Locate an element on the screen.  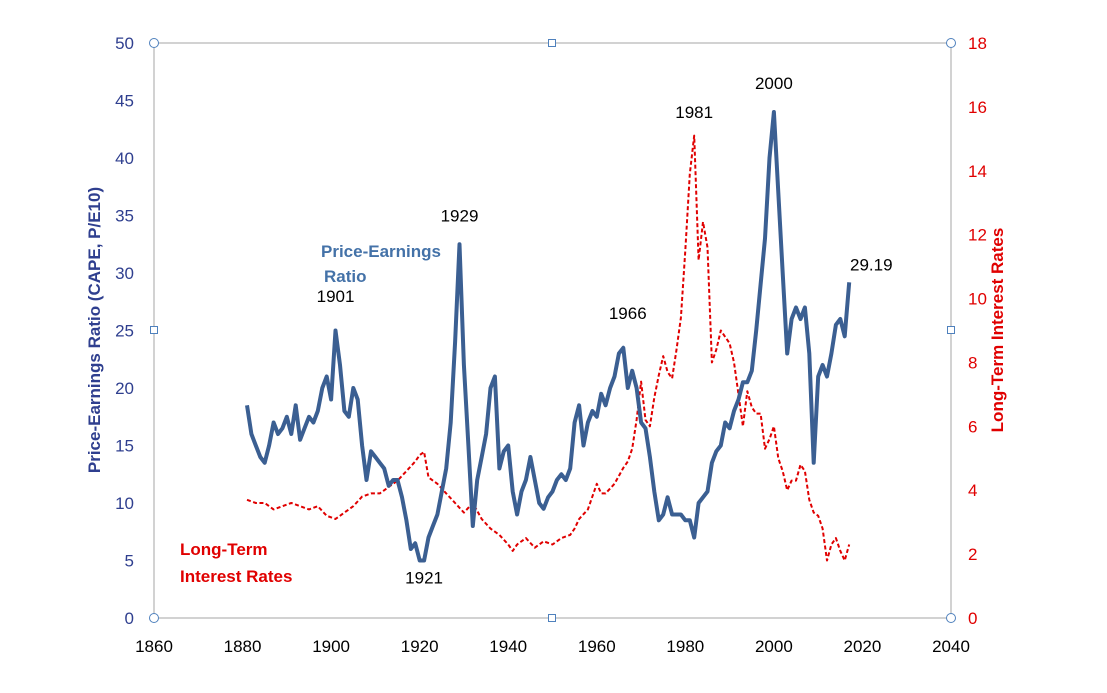
annotation-label: 1929 is located at coordinates (460, 215).